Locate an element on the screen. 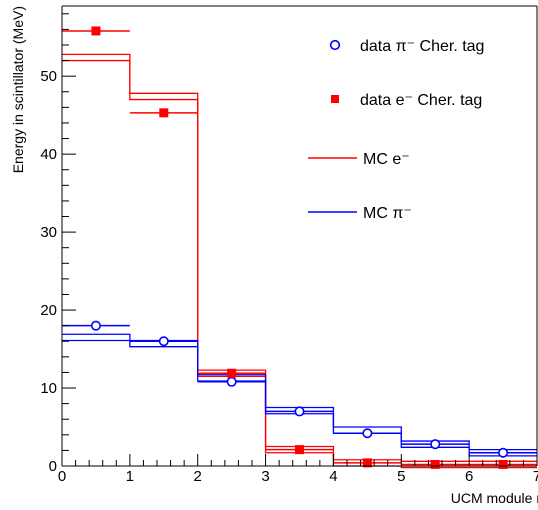 This screenshot has width=538, height=510. x-tick-label: 3 is located at coordinates (265, 476).